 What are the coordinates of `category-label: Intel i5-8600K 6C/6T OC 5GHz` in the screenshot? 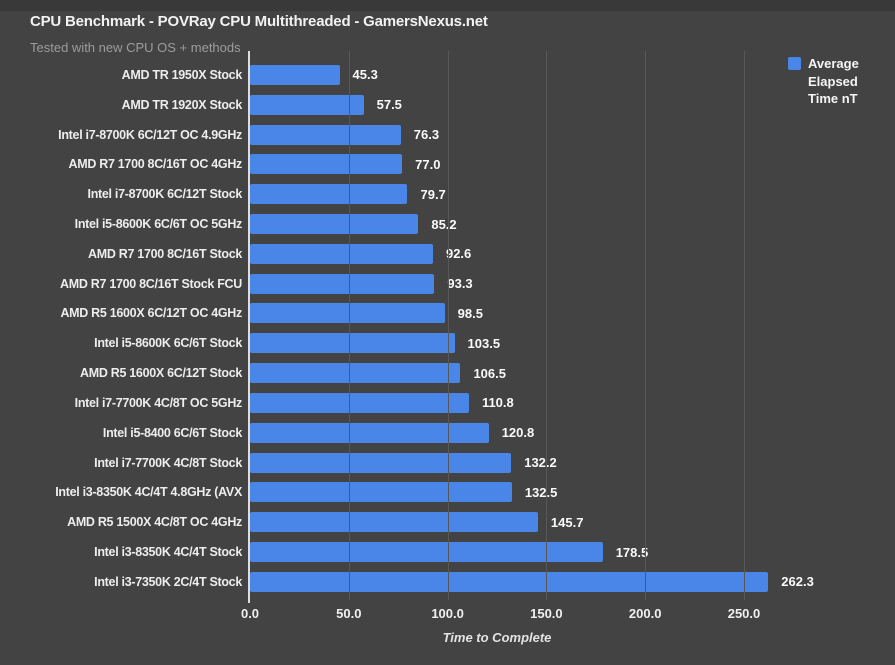 It's located at (158, 224).